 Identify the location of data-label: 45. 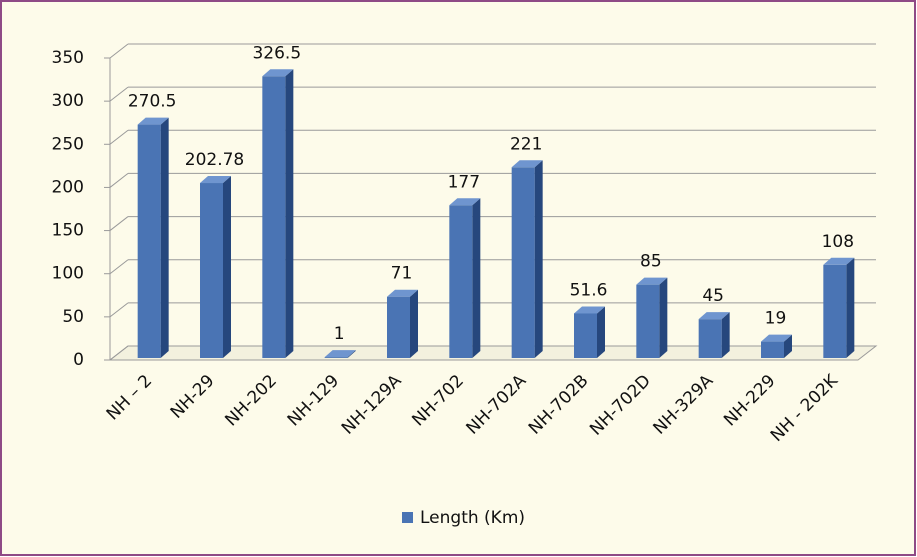
(713, 296).